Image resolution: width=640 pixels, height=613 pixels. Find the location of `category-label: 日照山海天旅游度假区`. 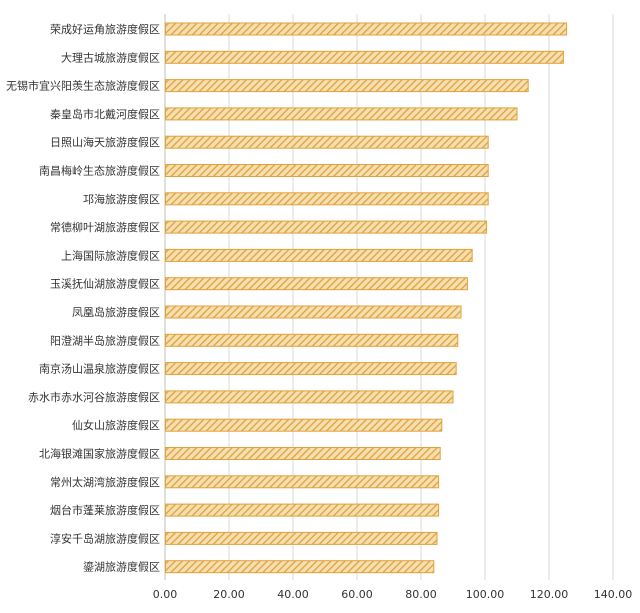

category-label: 日照山海天旅游度假区 is located at coordinates (105, 142).